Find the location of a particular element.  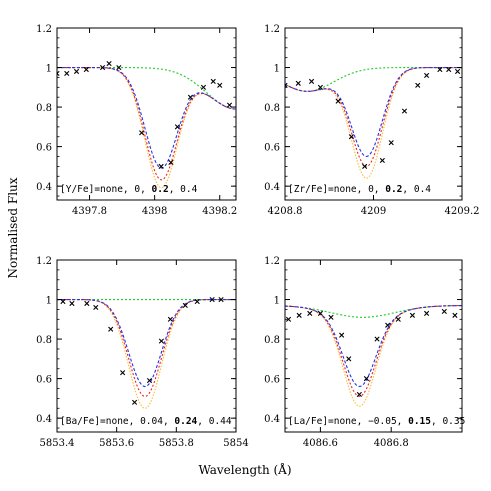

panel-4-curves is located at coordinates (373, 356).